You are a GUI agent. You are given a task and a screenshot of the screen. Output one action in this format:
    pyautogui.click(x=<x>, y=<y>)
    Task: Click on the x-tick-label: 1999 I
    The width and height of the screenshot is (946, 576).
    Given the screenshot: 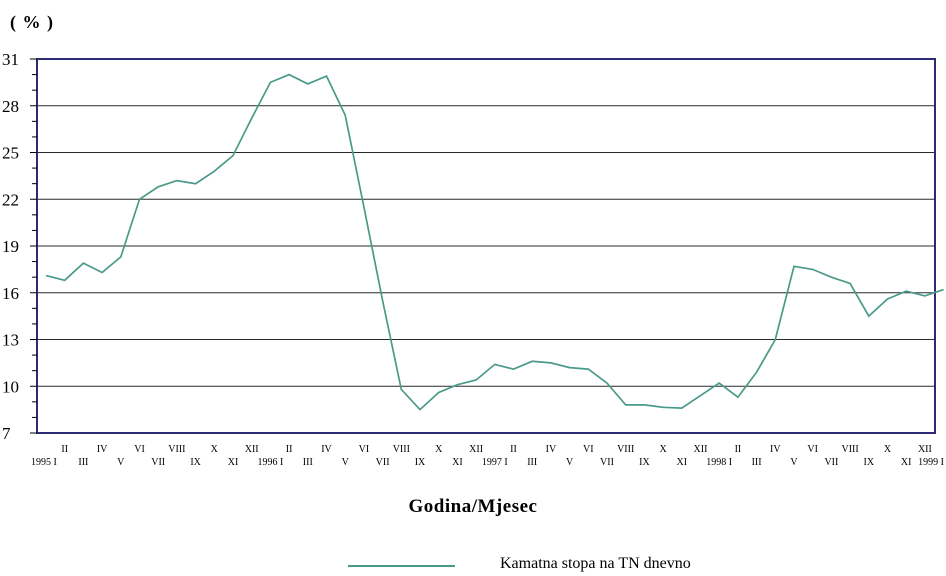 What is the action you would take?
    pyautogui.click(x=931, y=462)
    